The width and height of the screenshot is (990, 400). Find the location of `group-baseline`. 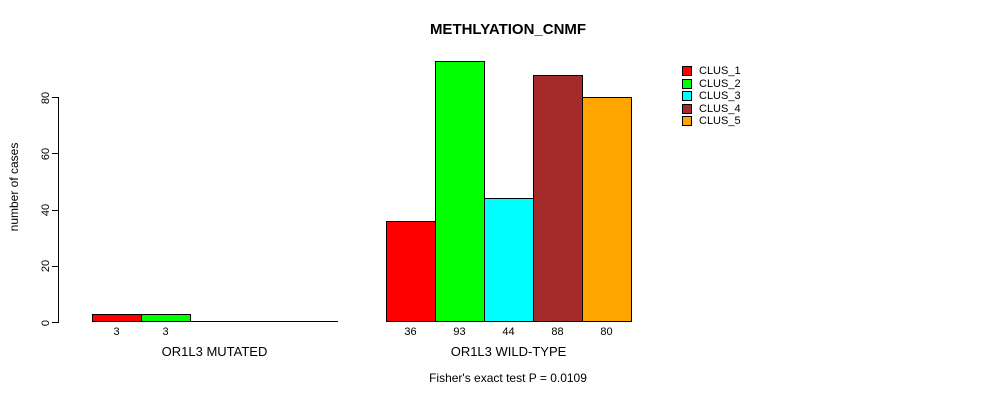

group-baseline is located at coordinates (215, 321).